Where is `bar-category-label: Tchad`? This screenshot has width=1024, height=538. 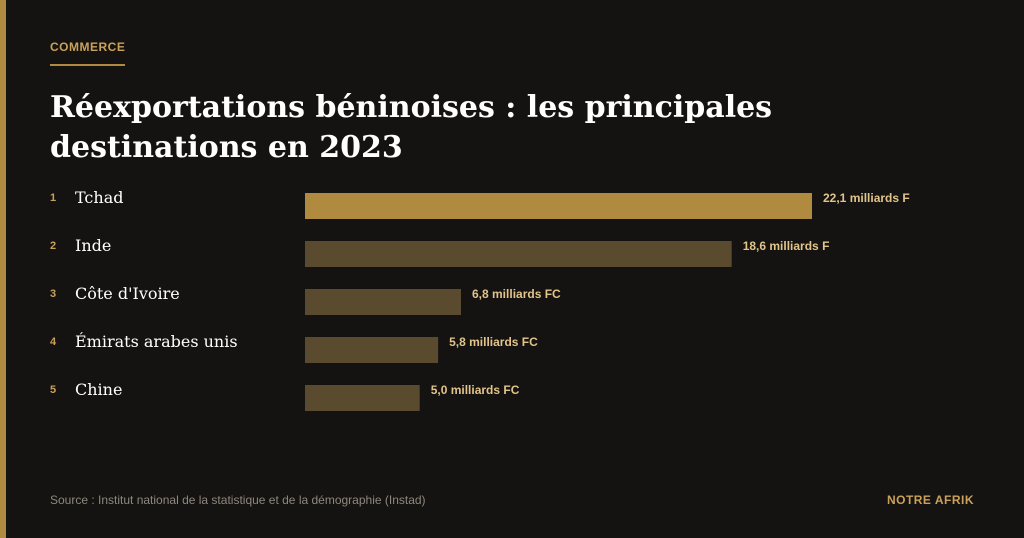
bar-category-label: Tchad is located at coordinates (99, 197).